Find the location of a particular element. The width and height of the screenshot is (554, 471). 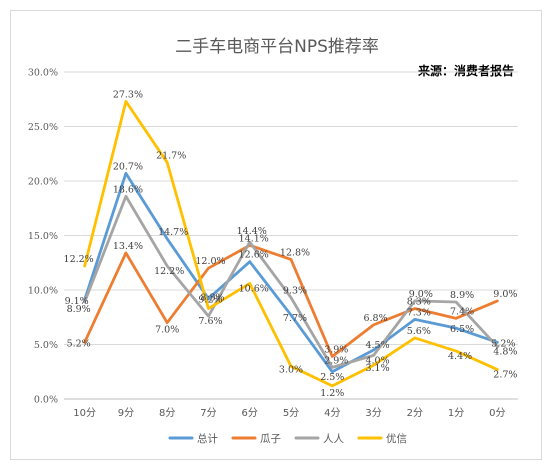

y-axis: 0.0% 5.0% 10.0% 15.0% 20.0% 25.0% 30.0% is located at coordinates (43, 237).